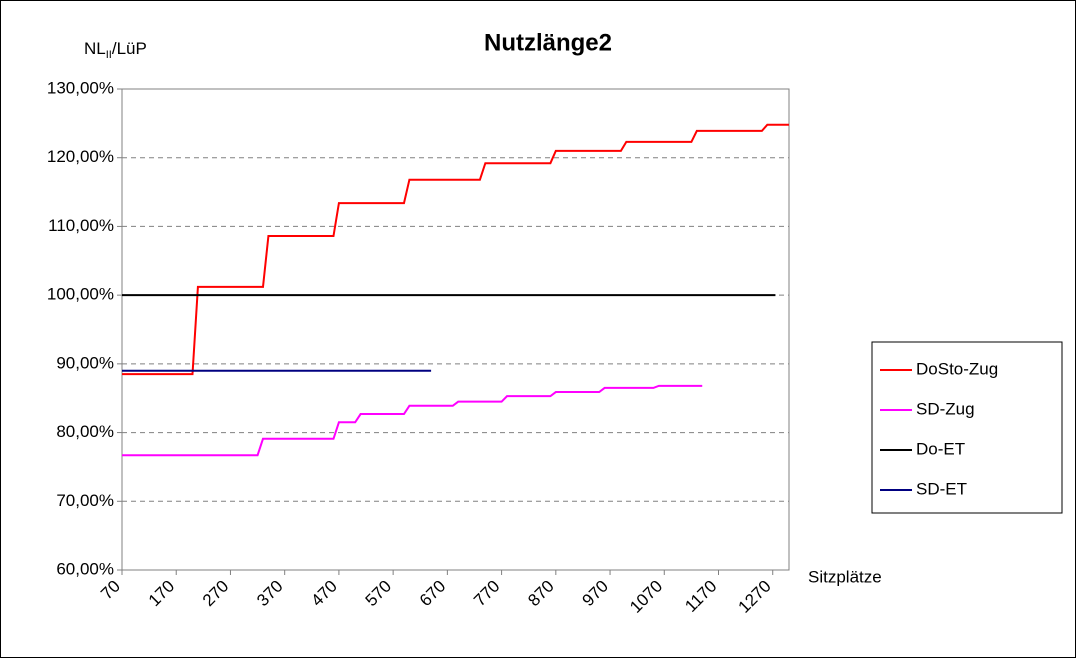 This screenshot has width=1076, height=658. I want to click on y-label-sub: II, so click(109, 55).